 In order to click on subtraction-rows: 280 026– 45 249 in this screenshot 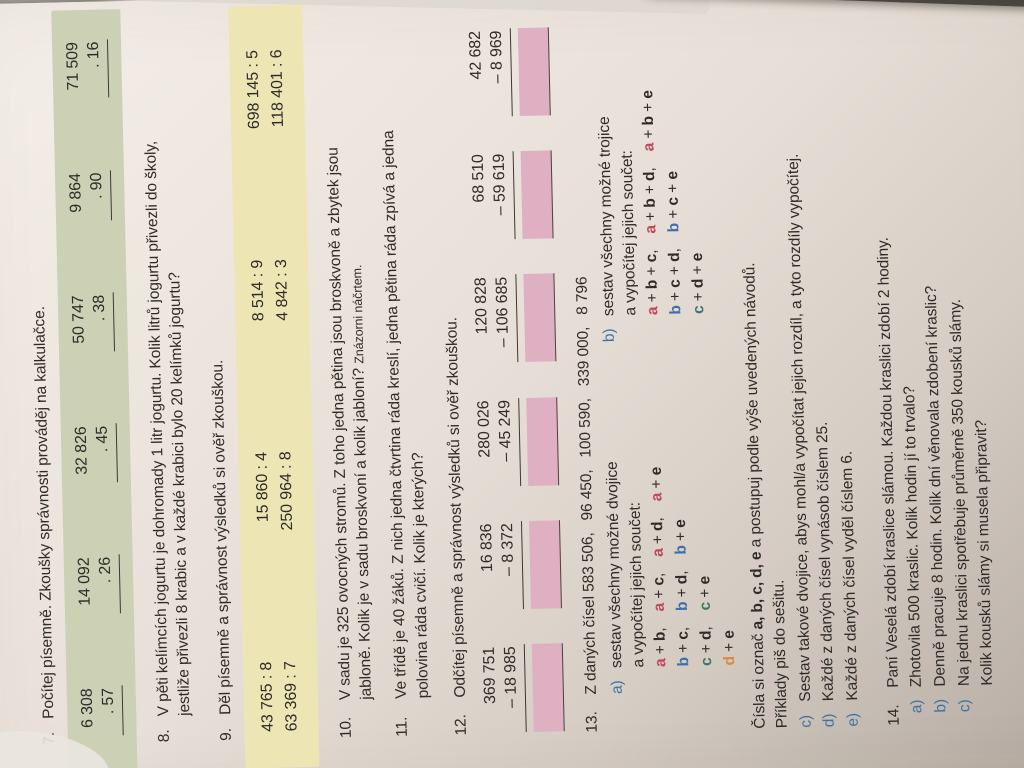, I will do `click(497, 442)`.